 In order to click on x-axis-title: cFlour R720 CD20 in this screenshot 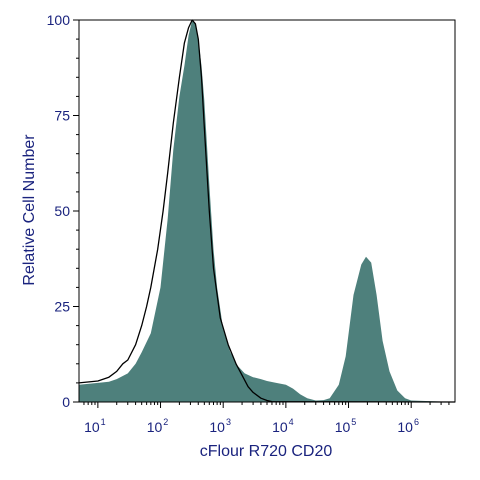, I will do `click(266, 451)`.